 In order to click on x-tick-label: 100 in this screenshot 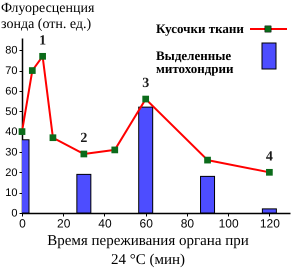, I will do `click(228, 223)`.